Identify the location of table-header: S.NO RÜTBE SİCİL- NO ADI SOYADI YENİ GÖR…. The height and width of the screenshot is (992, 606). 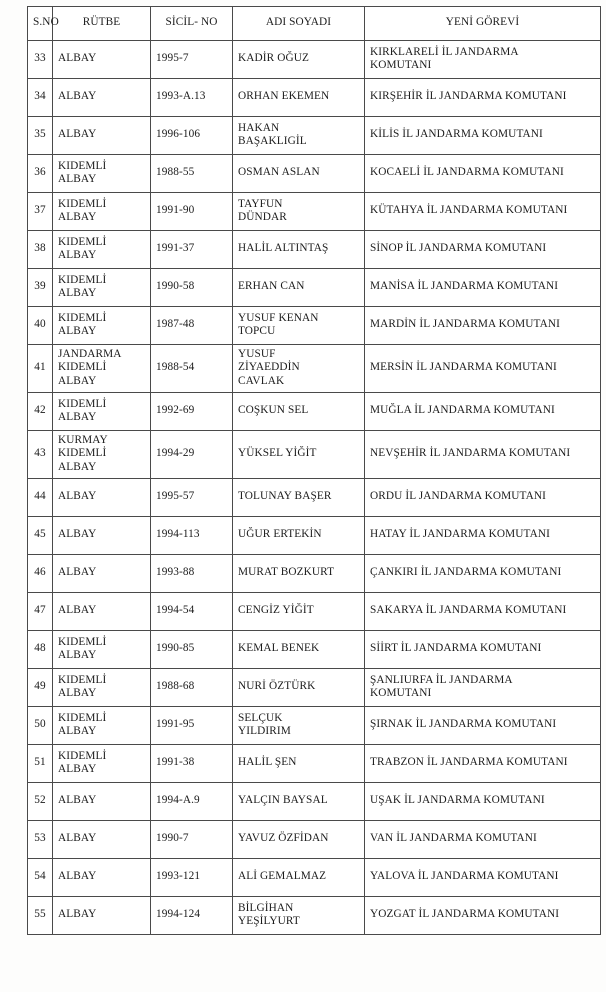
(314, 23).